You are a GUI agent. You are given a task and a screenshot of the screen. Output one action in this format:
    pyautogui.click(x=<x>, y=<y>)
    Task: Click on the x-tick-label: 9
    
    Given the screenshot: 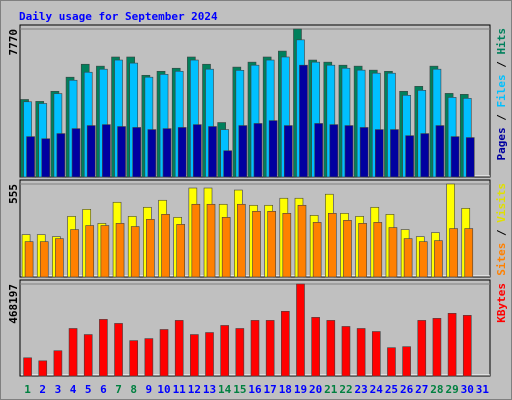 What is the action you would take?
    pyautogui.click(x=149, y=389)
    